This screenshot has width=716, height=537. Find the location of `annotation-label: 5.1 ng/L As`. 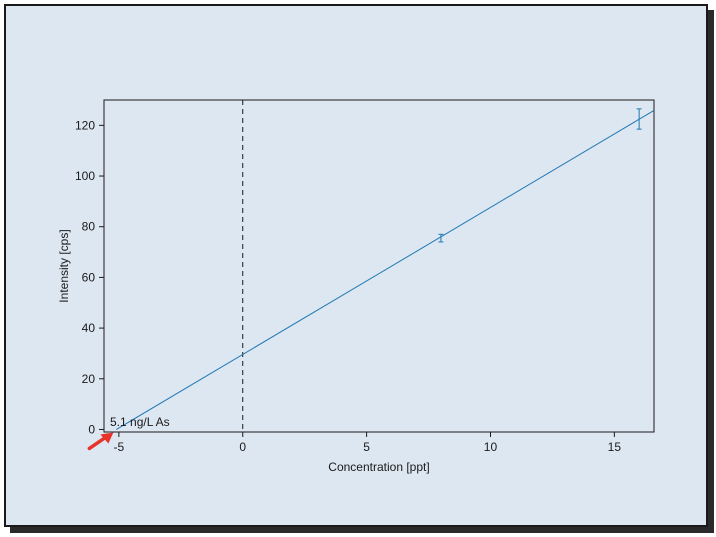

annotation-label: 5.1 ng/L As is located at coordinates (140, 422).